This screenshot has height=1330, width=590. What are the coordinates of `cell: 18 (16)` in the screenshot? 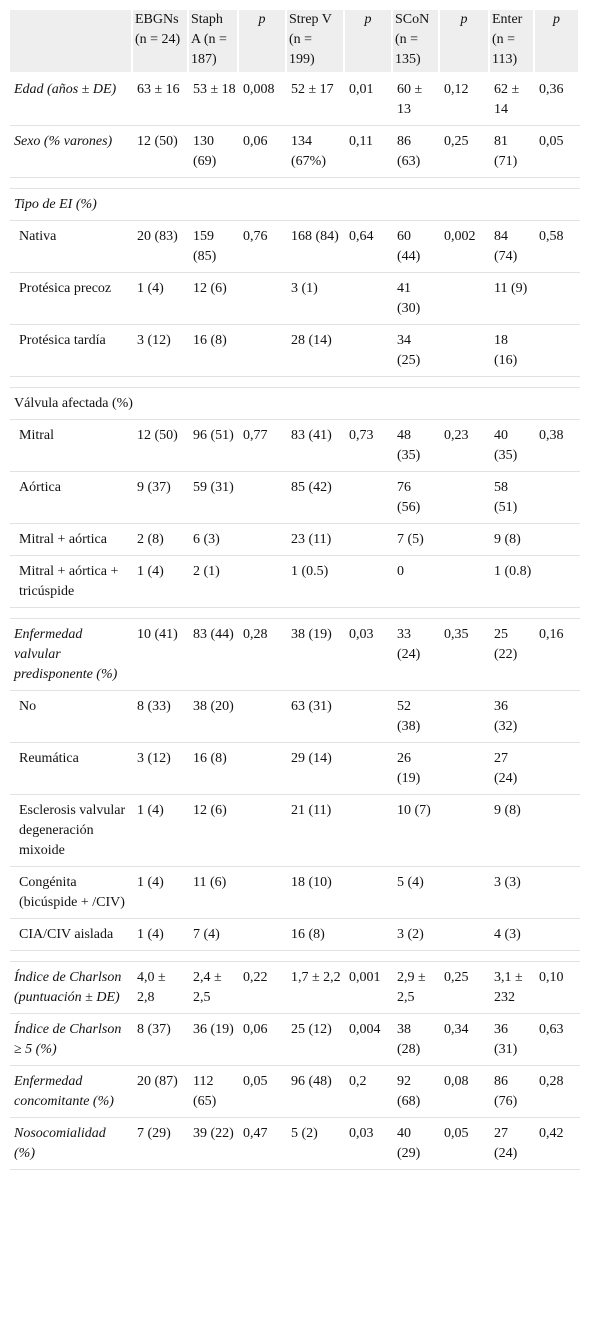 It's located at (512, 351).